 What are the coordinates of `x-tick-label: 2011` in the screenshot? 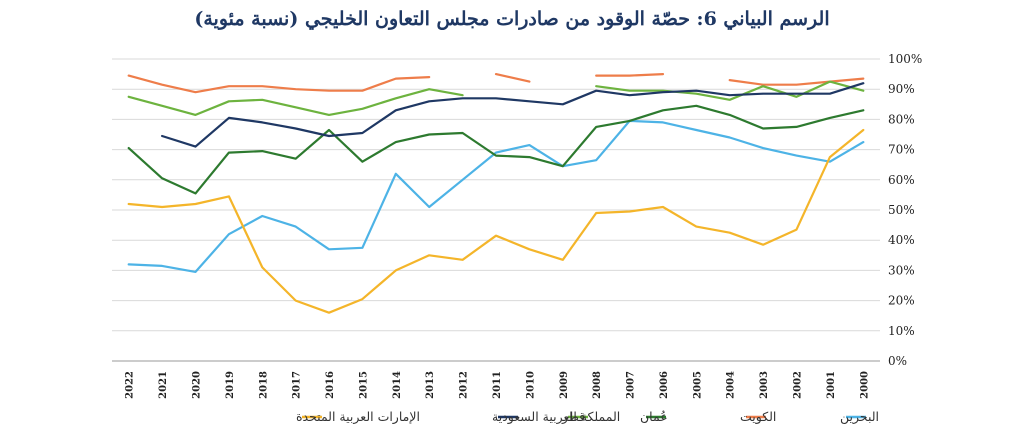 It's located at (497, 385).